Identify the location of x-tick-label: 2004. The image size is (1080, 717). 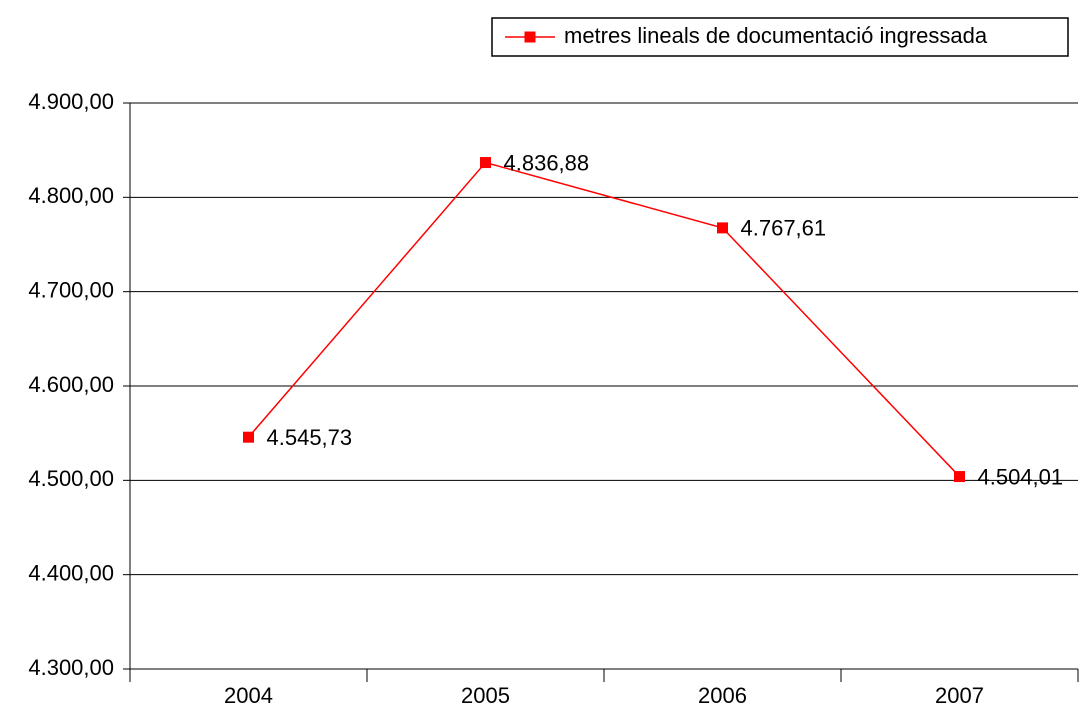
(248, 695).